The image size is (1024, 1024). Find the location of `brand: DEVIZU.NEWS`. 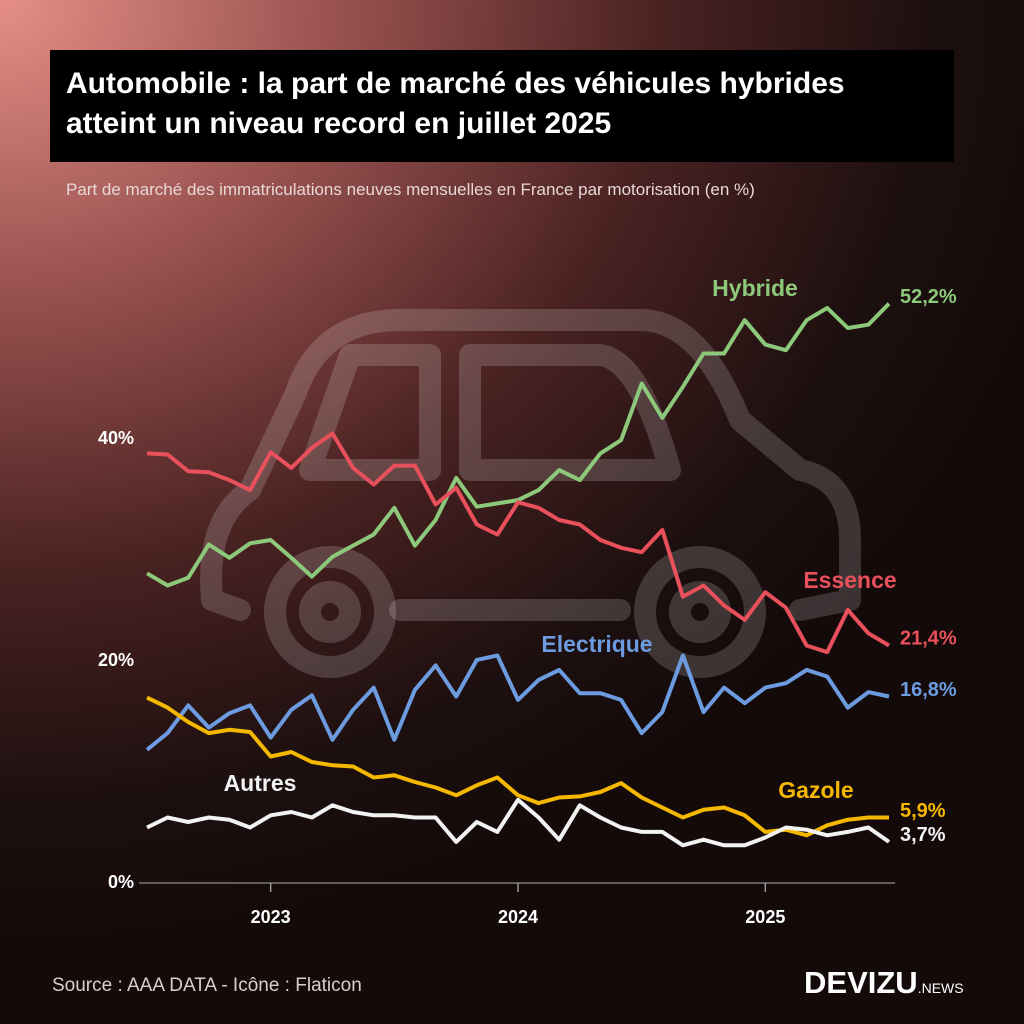

brand: DEVIZU.NEWS is located at coordinates (884, 983).